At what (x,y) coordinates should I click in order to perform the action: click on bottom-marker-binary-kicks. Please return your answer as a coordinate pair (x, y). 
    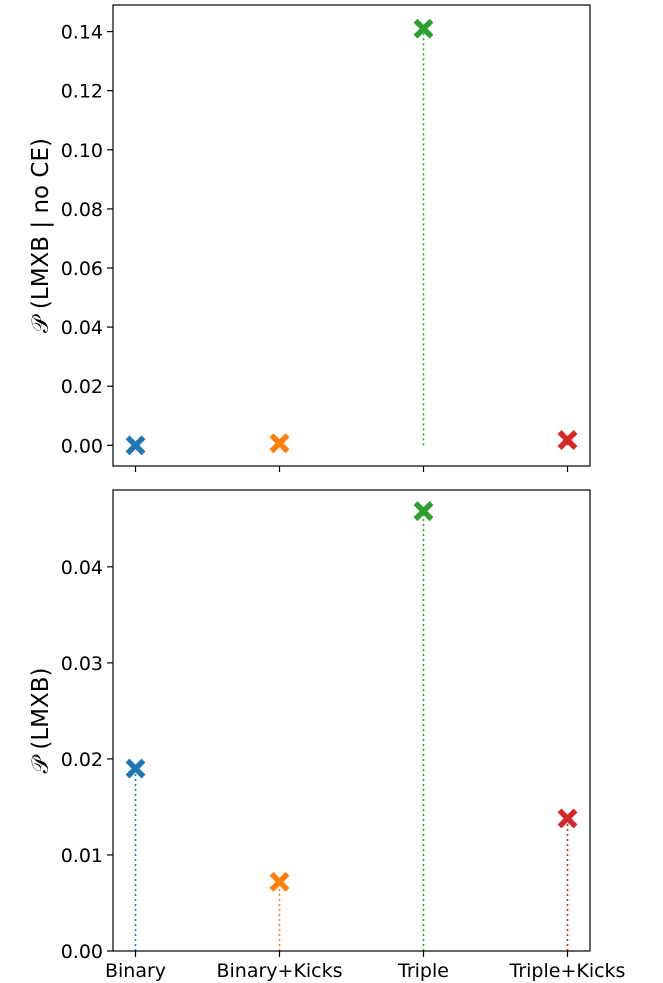
    Looking at the image, I should click on (279, 881).